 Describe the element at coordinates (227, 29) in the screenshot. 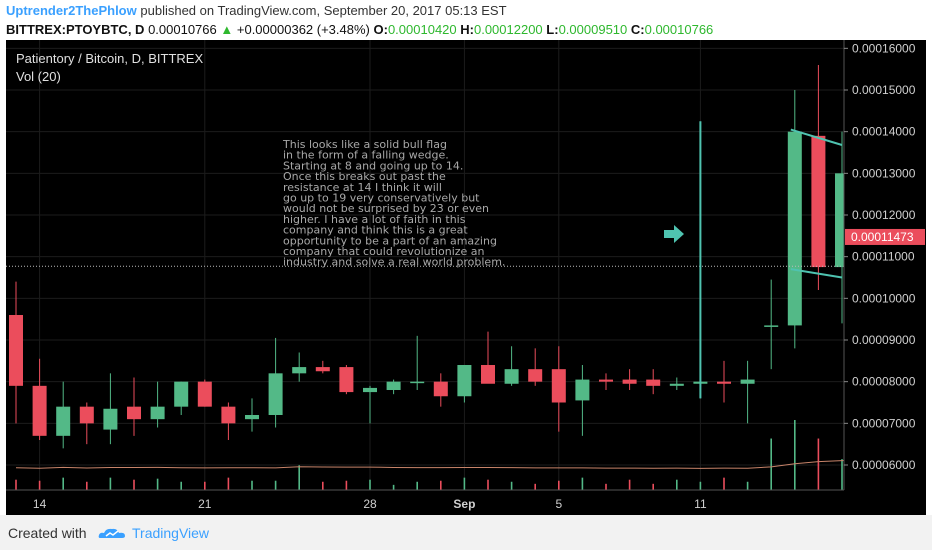

I see `up-arrow-icon: ▲` at that location.